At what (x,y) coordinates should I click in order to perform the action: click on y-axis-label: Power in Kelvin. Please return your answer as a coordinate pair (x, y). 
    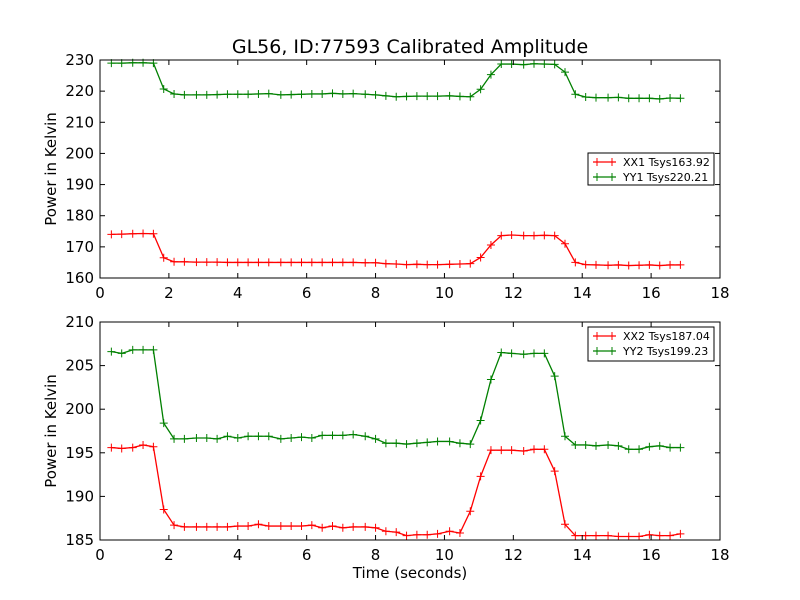
    Looking at the image, I should click on (51, 169).